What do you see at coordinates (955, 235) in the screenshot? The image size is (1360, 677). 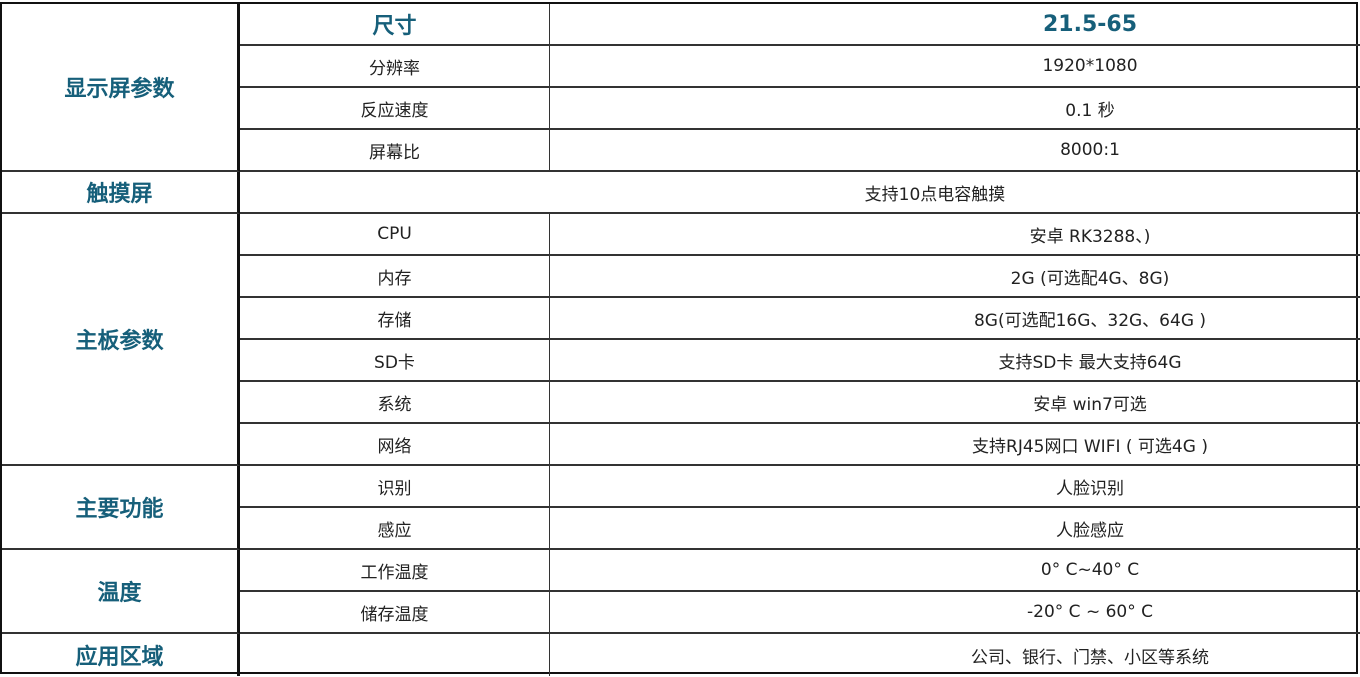 I see `spec-value: 安卓 RK3288、)` at bounding box center [955, 235].